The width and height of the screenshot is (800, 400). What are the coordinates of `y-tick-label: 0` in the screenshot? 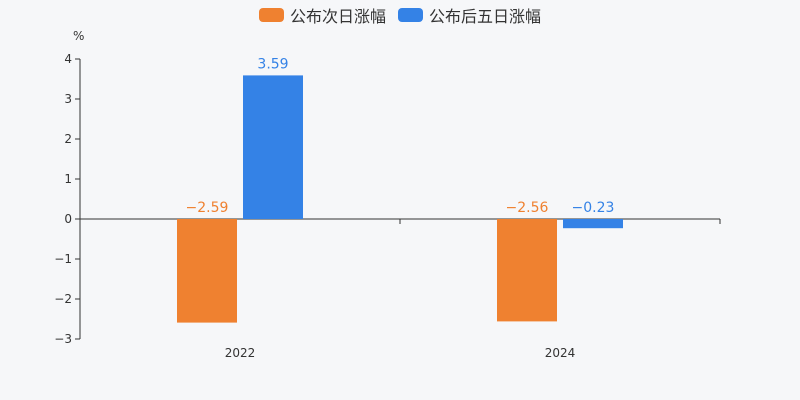 It's located at (68, 219).